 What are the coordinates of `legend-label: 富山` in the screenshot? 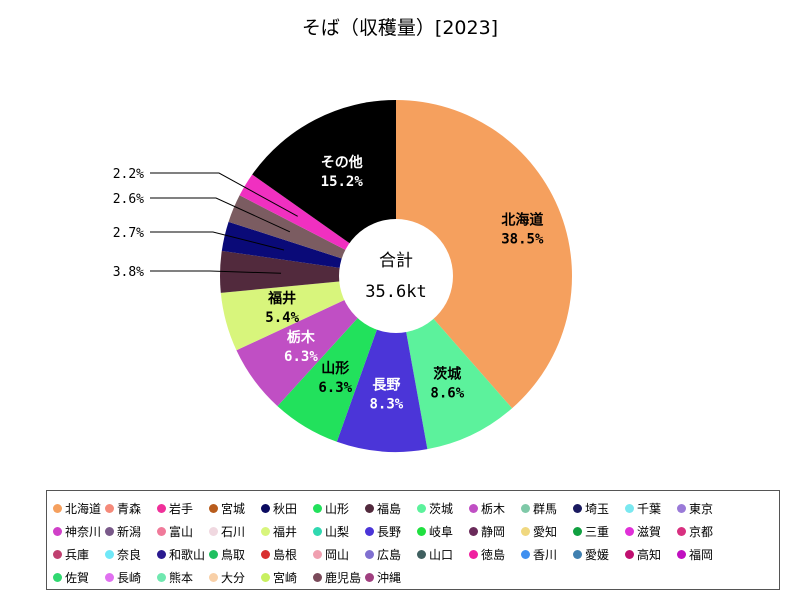 It's located at (181, 532).